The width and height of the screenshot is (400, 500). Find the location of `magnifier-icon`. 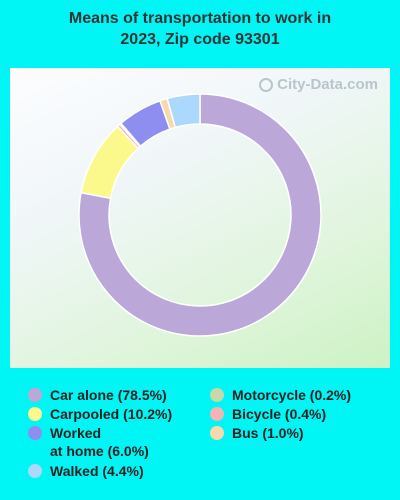

magnifier-icon is located at coordinates (266, 84).